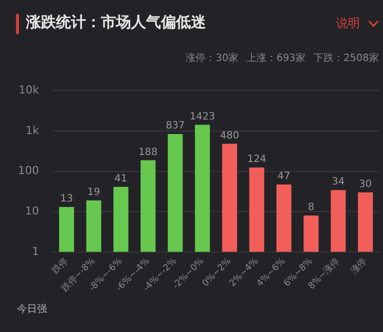 The image size is (383, 332). Describe the element at coordinates (230, 136) in the screenshot. I see `data-label: 480` at that location.